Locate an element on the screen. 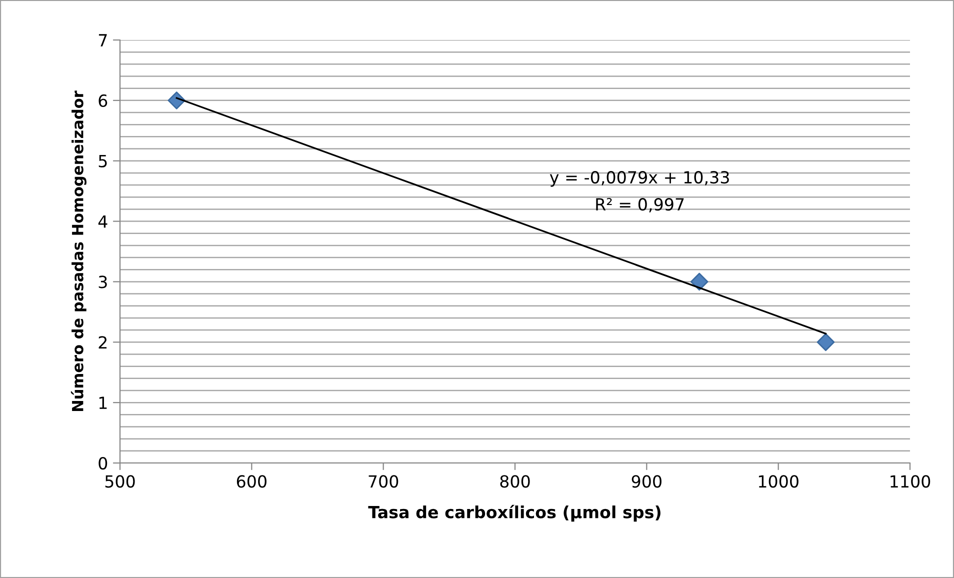  y-tick-label: 1 is located at coordinates (103, 402).